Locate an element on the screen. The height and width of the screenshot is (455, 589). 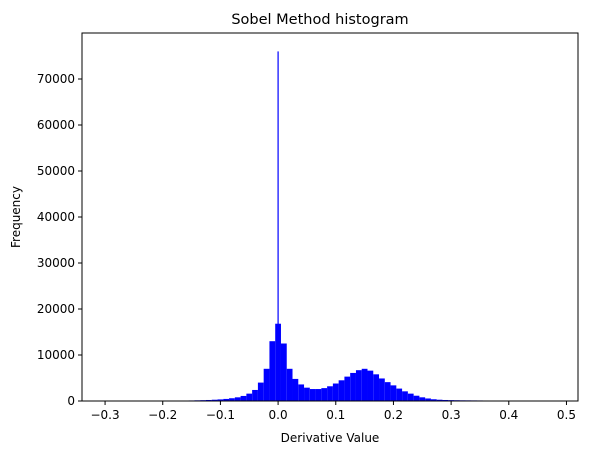
y-tick-label: 30000 is located at coordinates (56, 263).